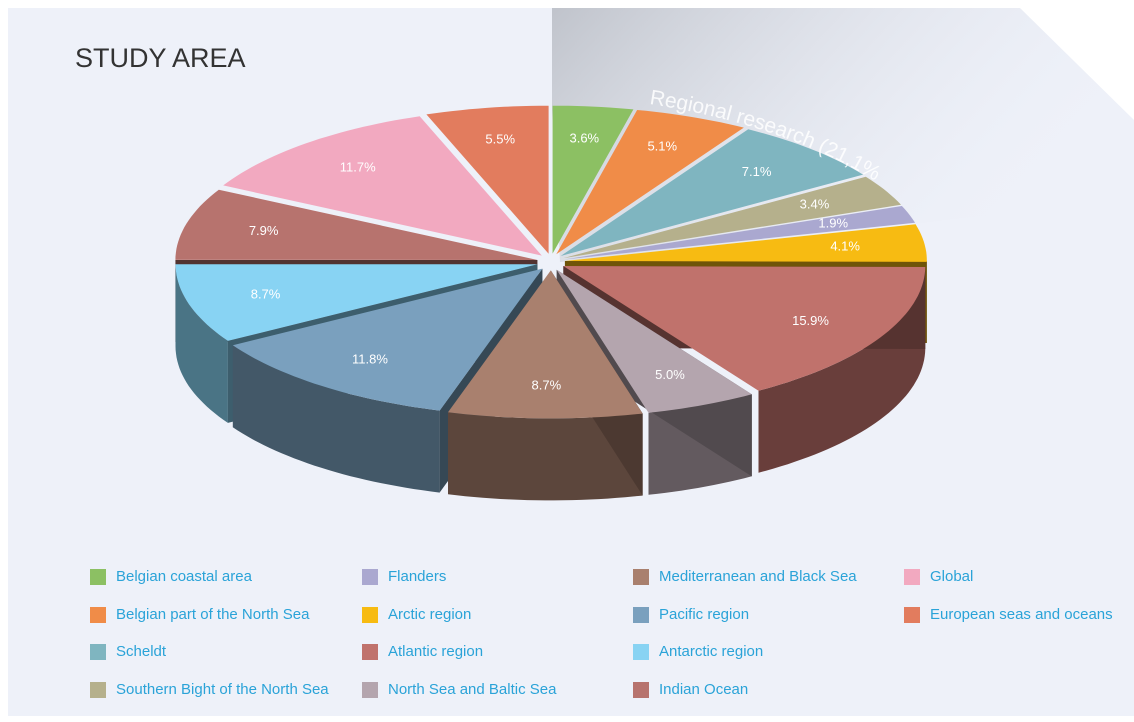 The image size is (1134, 722). Describe the element at coordinates (703, 689) in the screenshot. I see `legend-label: Indian Ocean` at that location.